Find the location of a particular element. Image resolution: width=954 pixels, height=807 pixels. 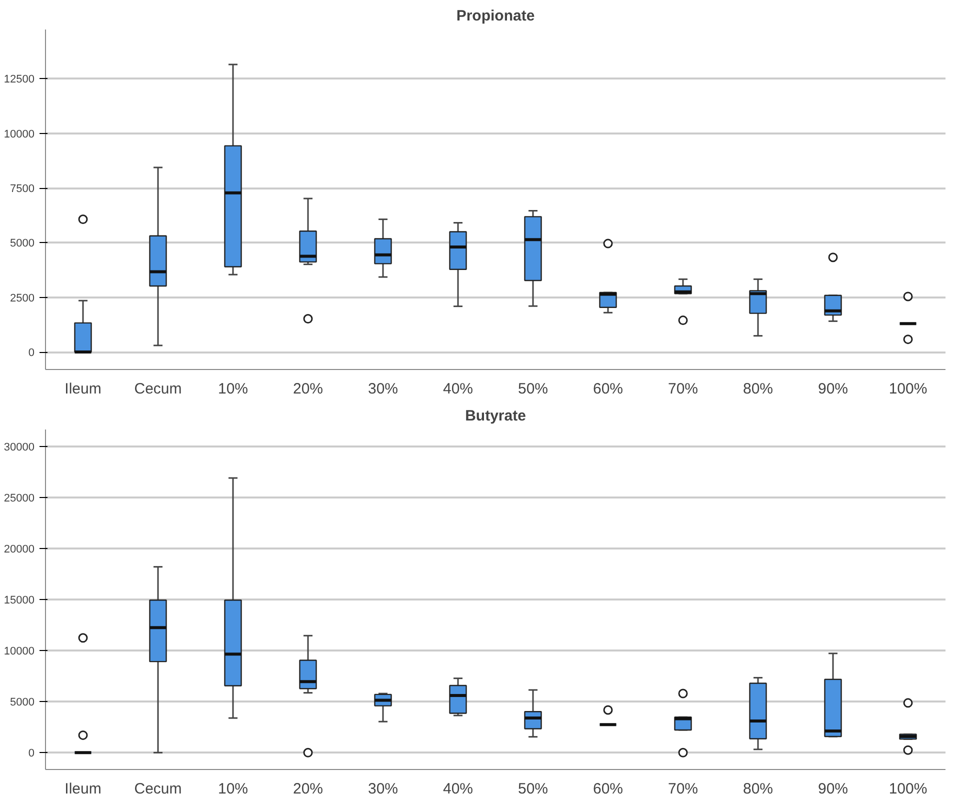

chart-title: Propionate is located at coordinates (495, 16).